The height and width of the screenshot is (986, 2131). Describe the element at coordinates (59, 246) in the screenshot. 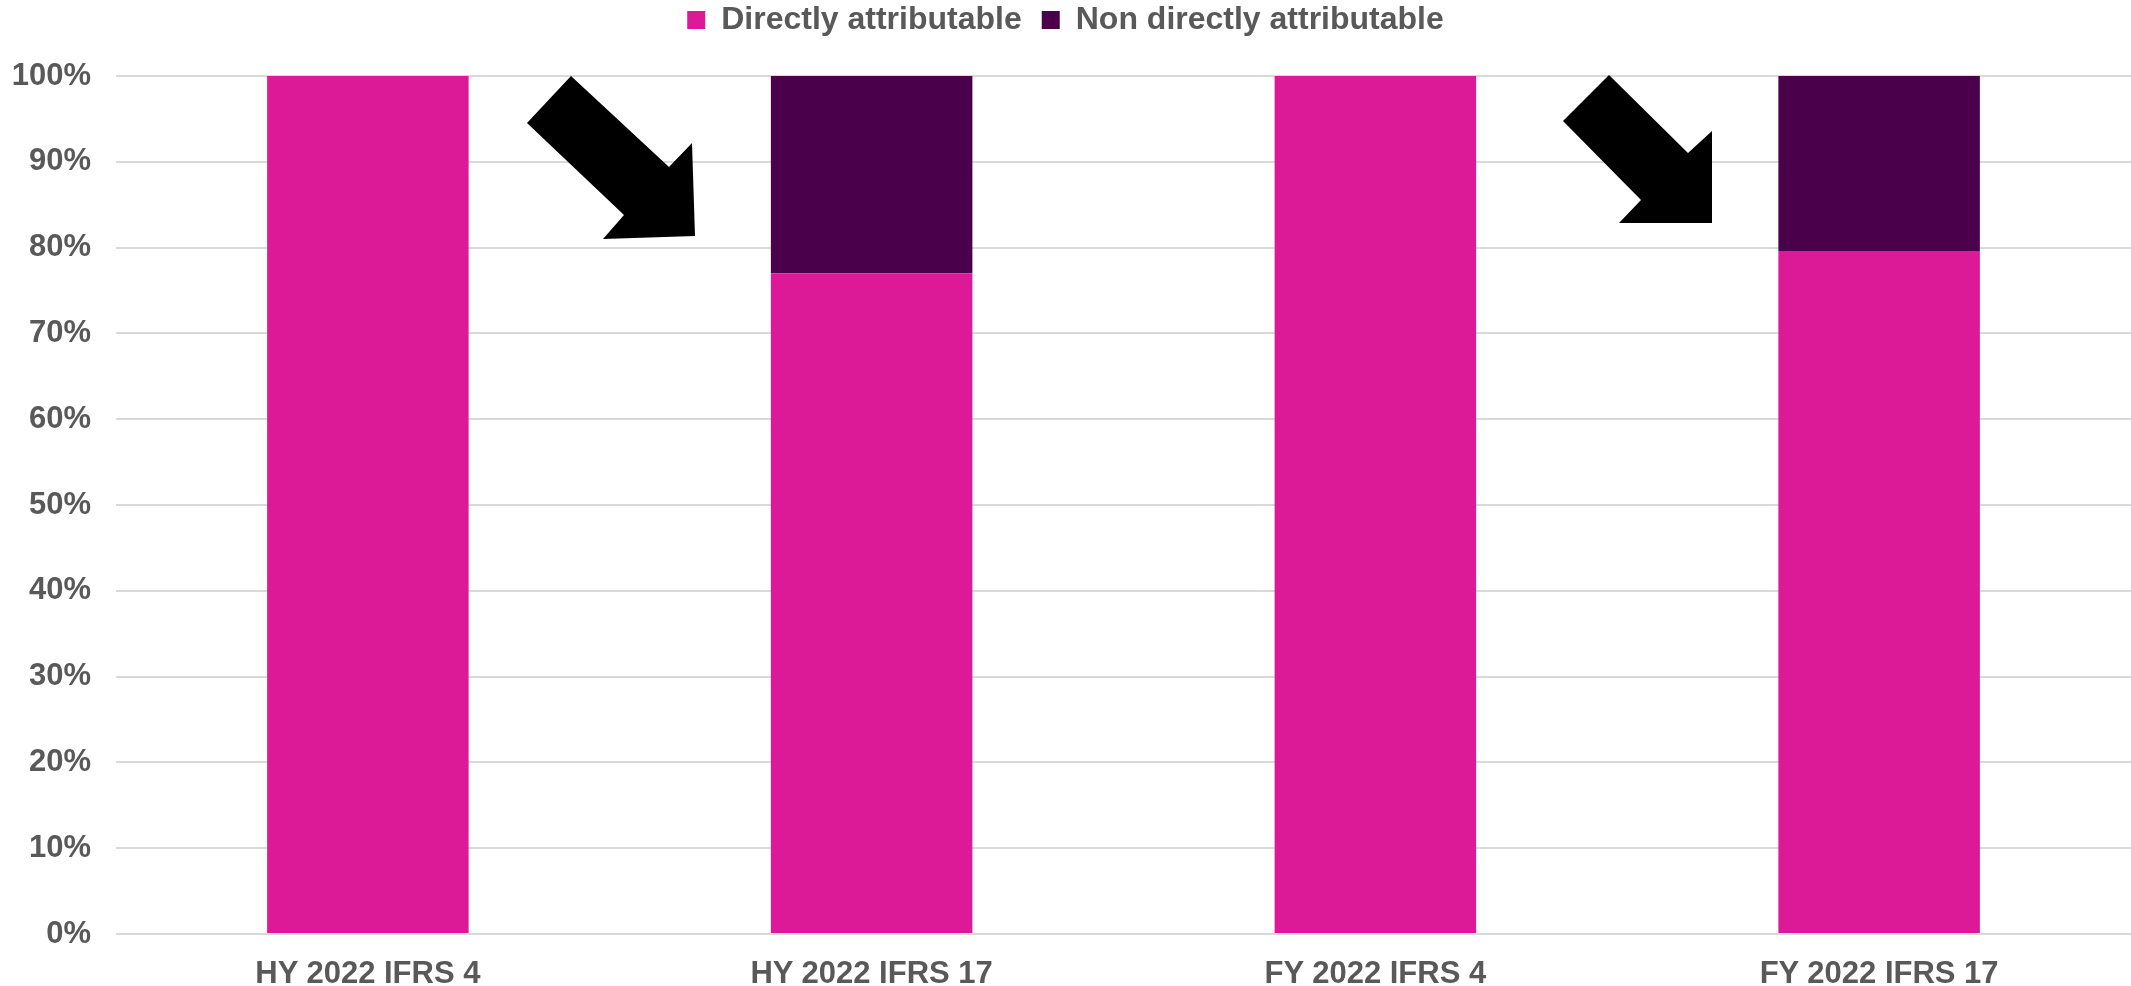

I see `y-tick-label: 80%` at that location.